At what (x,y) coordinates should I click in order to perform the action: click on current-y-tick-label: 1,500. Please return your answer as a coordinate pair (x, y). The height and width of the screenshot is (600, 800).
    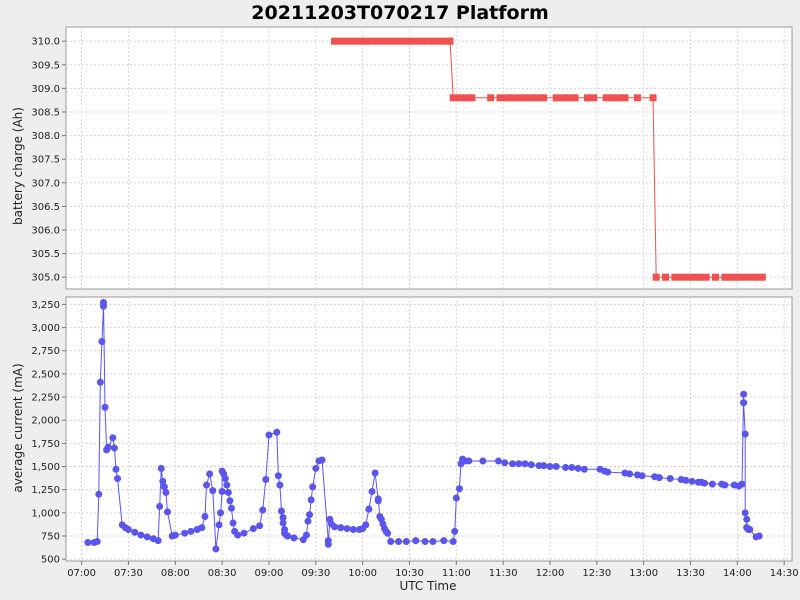
    Looking at the image, I should click on (45, 467).